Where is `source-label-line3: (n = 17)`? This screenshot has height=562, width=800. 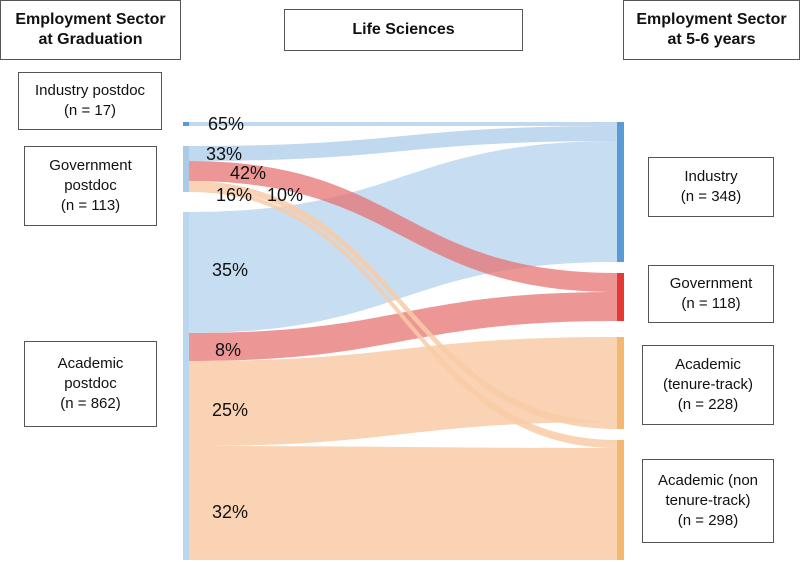
source-label-line3: (n = 17) is located at coordinates (90, 110).